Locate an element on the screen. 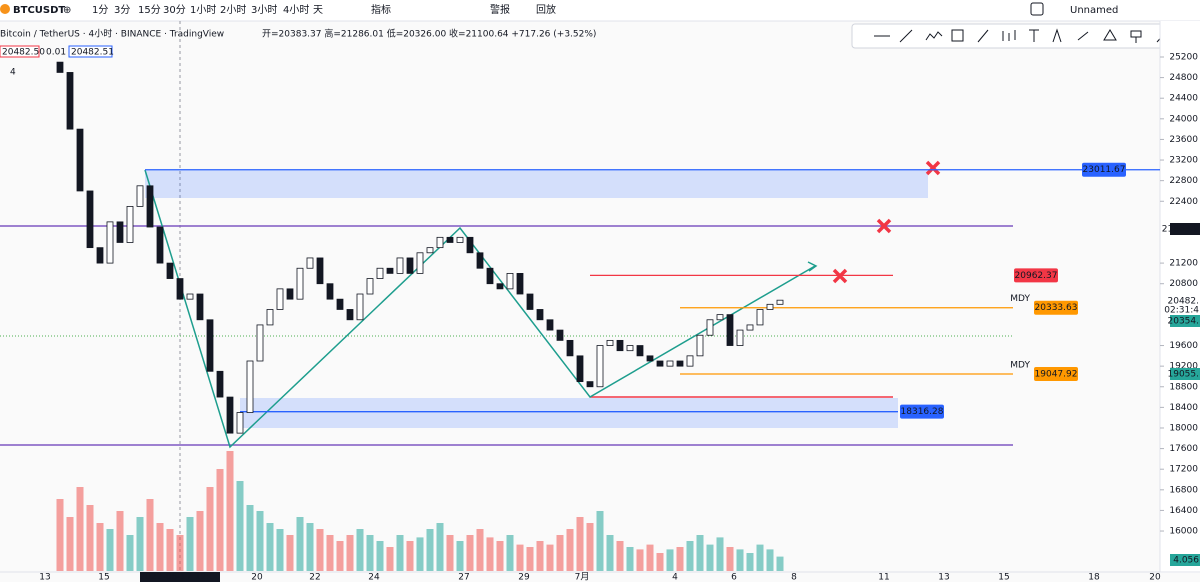 This screenshot has height=586, width=1200. x-tick-label: 27 is located at coordinates (463, 578).